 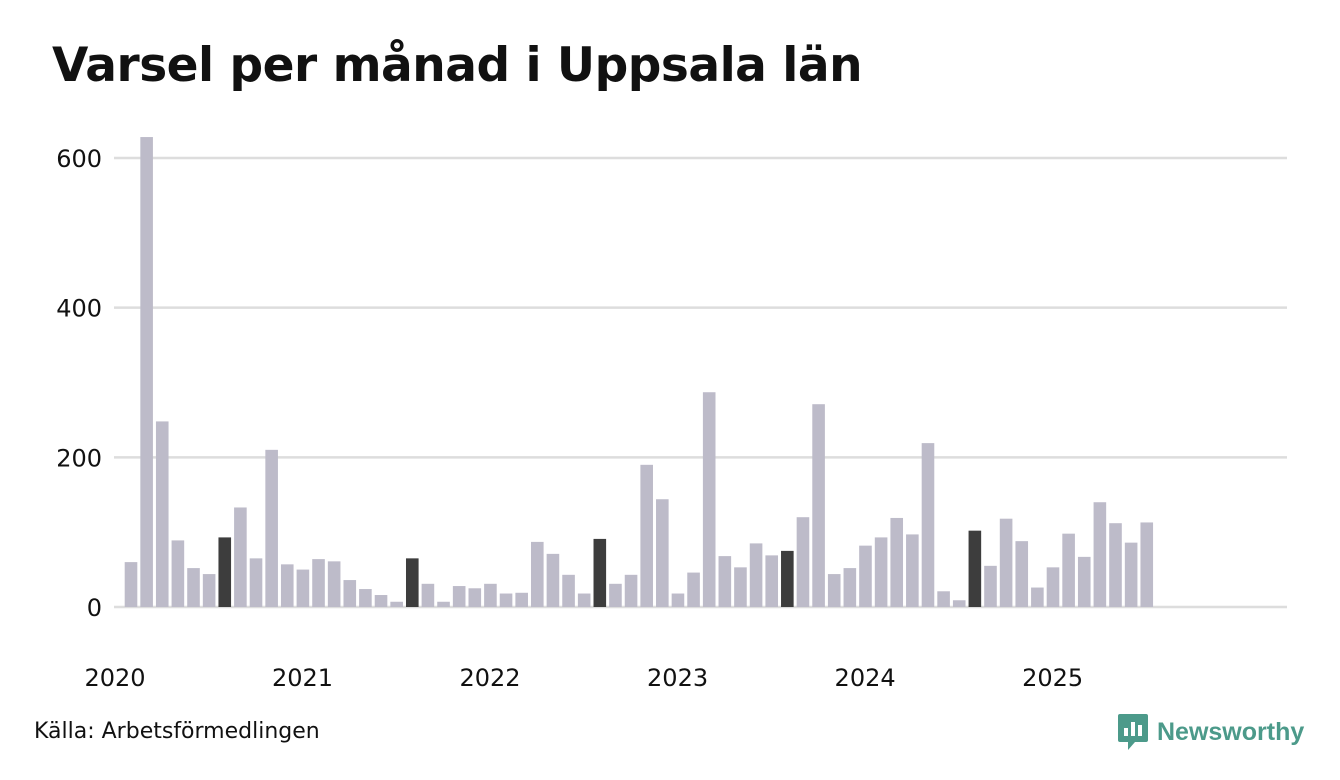 I want to click on x-axis-year-labels: 2020 2021 2022 2023 2024 2025, so click(x=583, y=678).